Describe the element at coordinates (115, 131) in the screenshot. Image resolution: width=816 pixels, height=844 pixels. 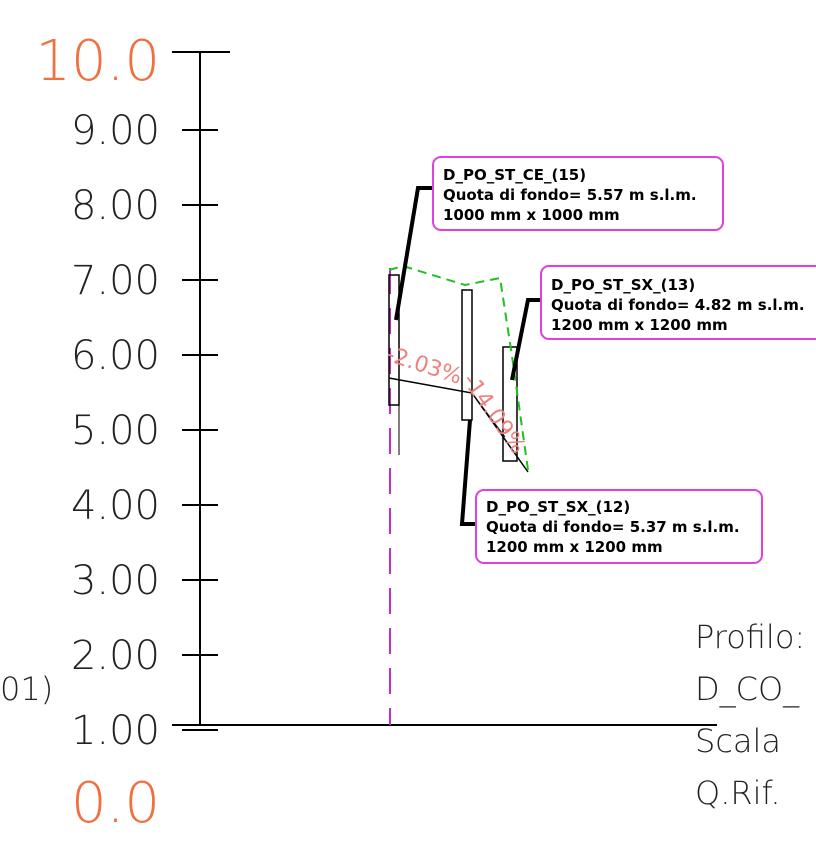
I see `tick-label-9: 9.00` at that location.